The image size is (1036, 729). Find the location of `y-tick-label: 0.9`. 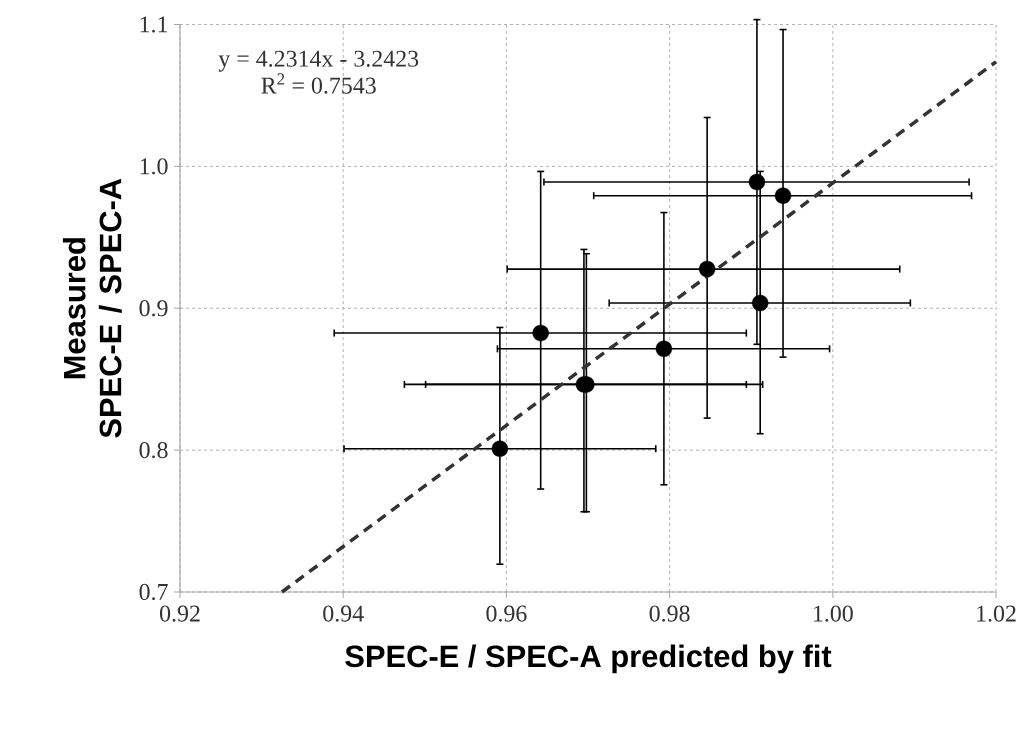

y-tick-label: 0.9 is located at coordinates (153, 308).